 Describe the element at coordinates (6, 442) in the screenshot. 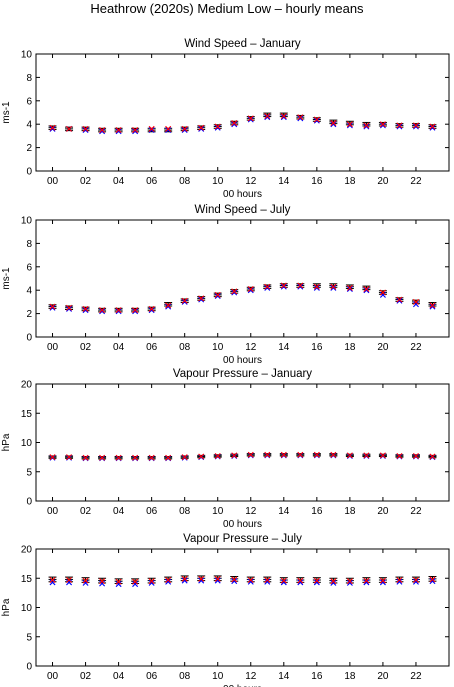

I see `y-axis-label: hPa` at that location.